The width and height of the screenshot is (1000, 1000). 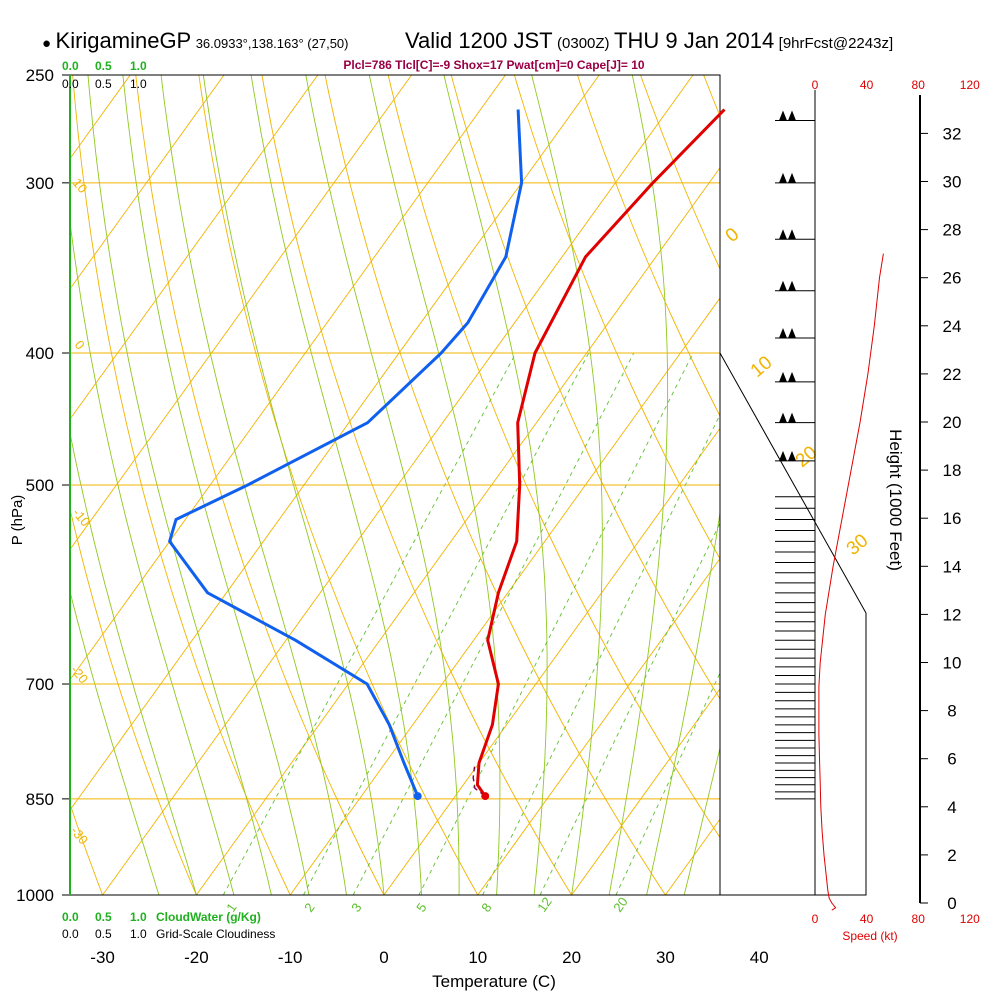 What do you see at coordinates (667, 783) in the screenshot?
I see `mixing-ratio-line` at bounding box center [667, 783].